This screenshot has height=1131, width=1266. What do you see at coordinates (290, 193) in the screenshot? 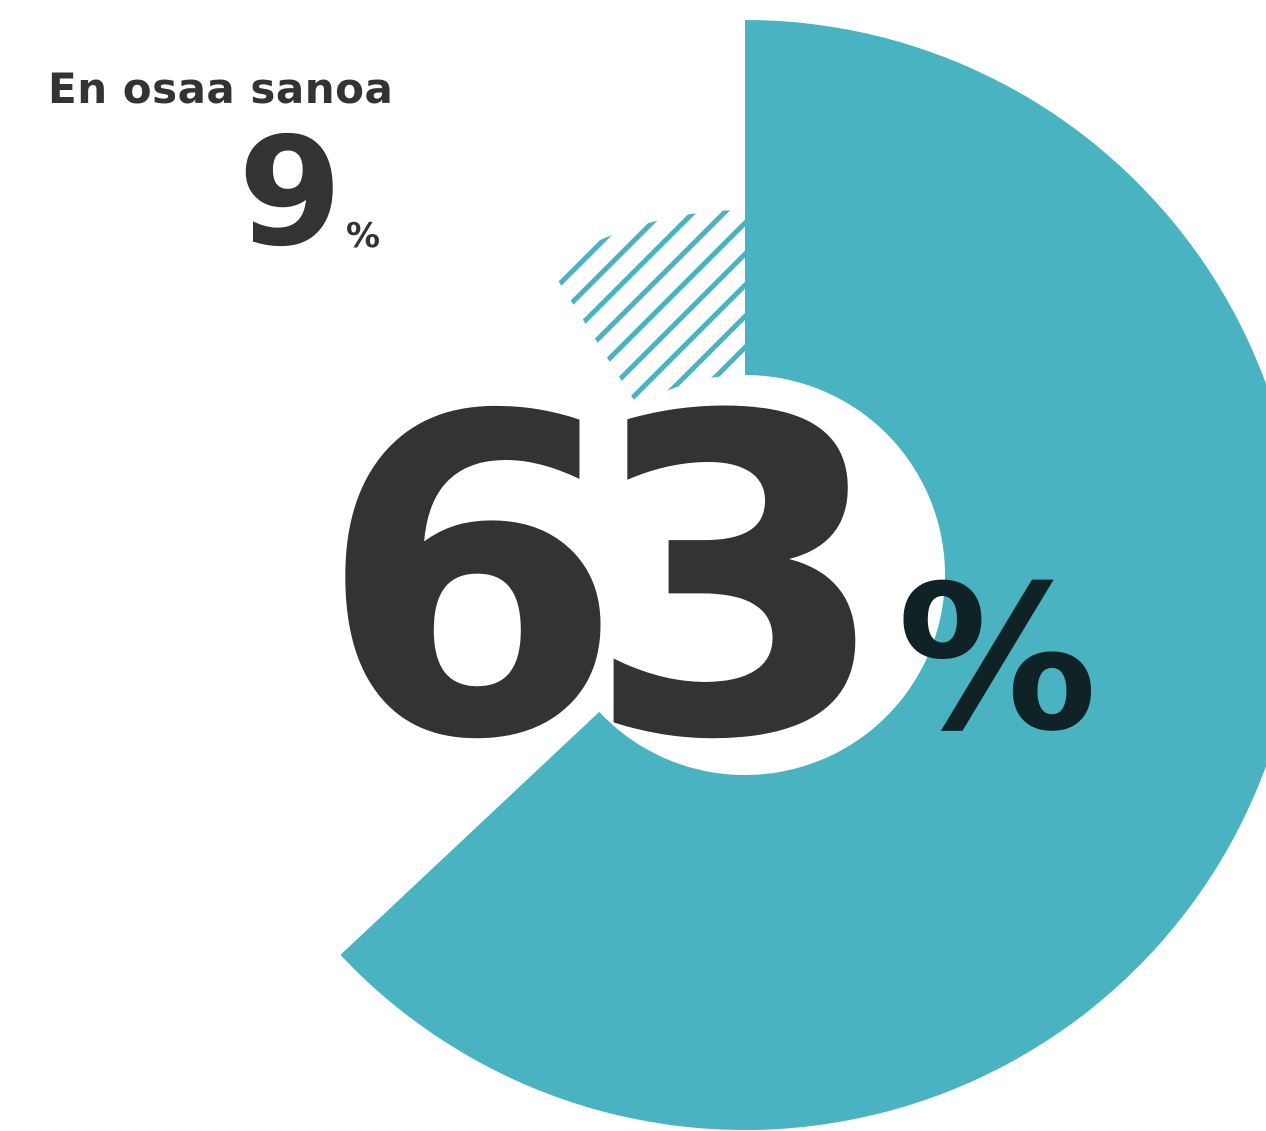
I see `other-slice-value: 9` at bounding box center [290, 193].